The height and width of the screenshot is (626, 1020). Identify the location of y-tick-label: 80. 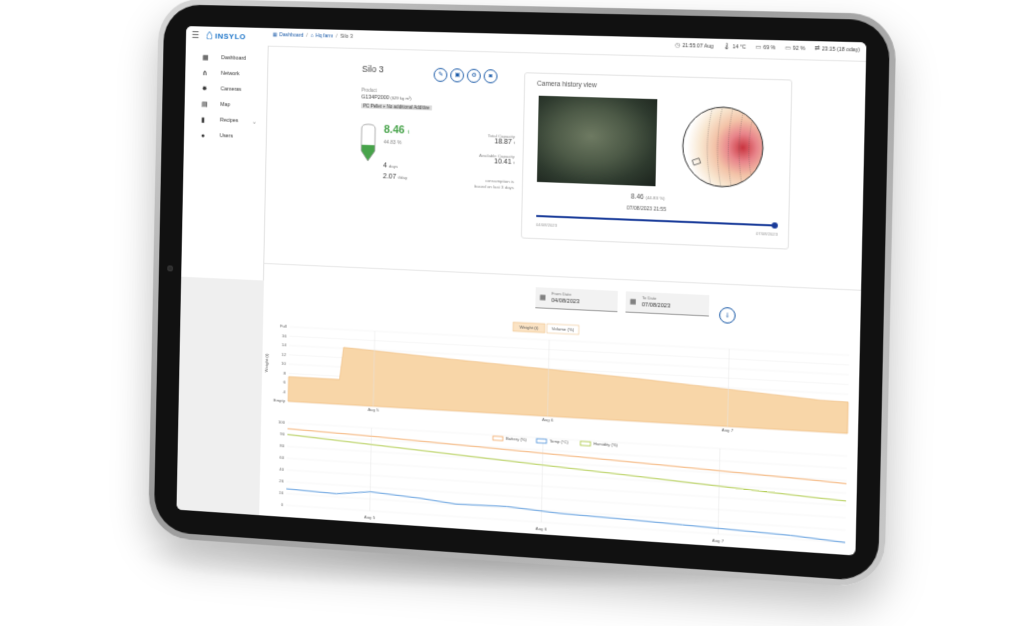
(282, 445).